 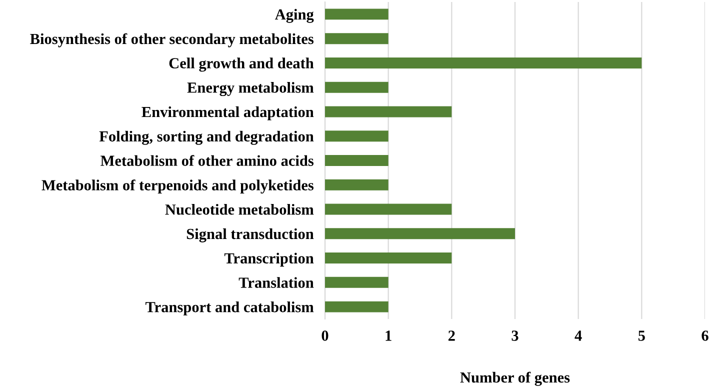 I want to click on y-tick-label: Energy metabolism, so click(x=250, y=89).